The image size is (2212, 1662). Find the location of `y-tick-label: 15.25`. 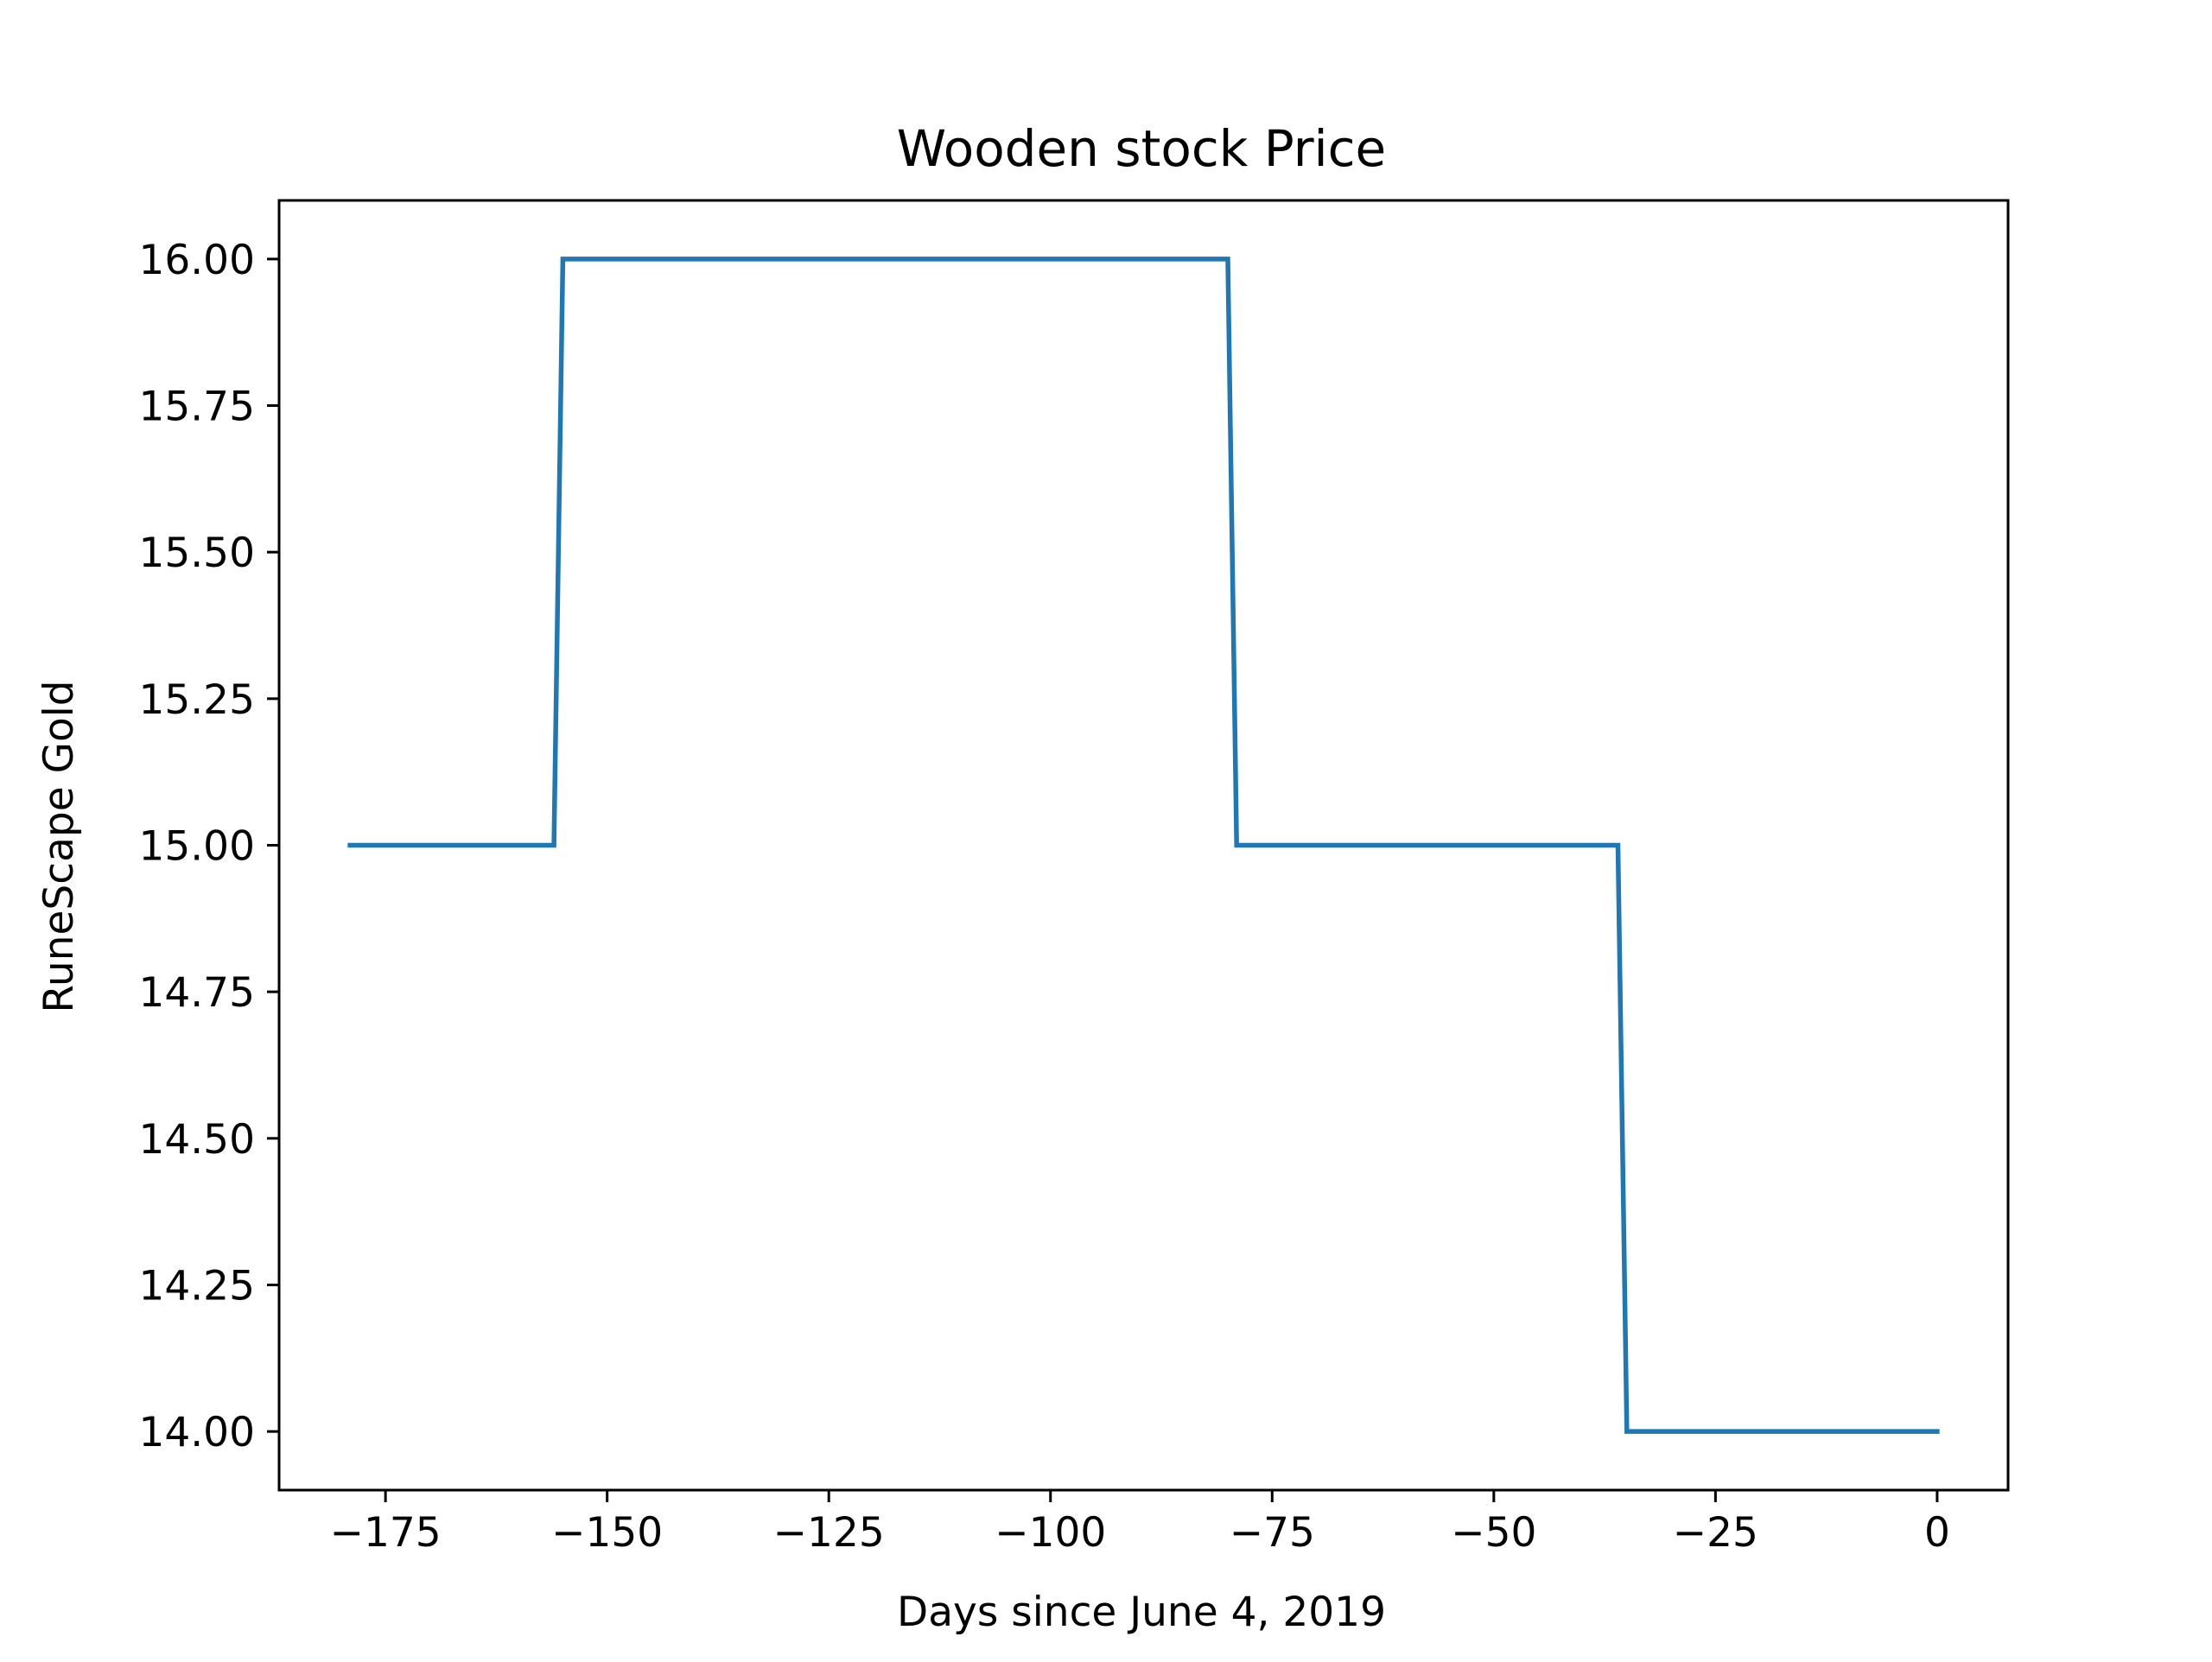

y-tick-label: 15.25 is located at coordinates (196, 700).